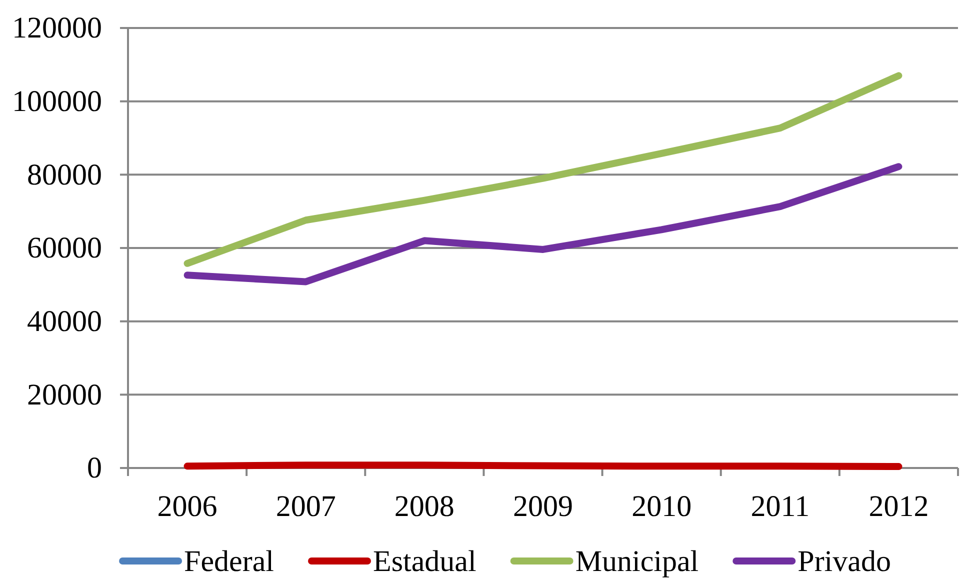  I want to click on x-tick-label: 2012, so click(898, 506).